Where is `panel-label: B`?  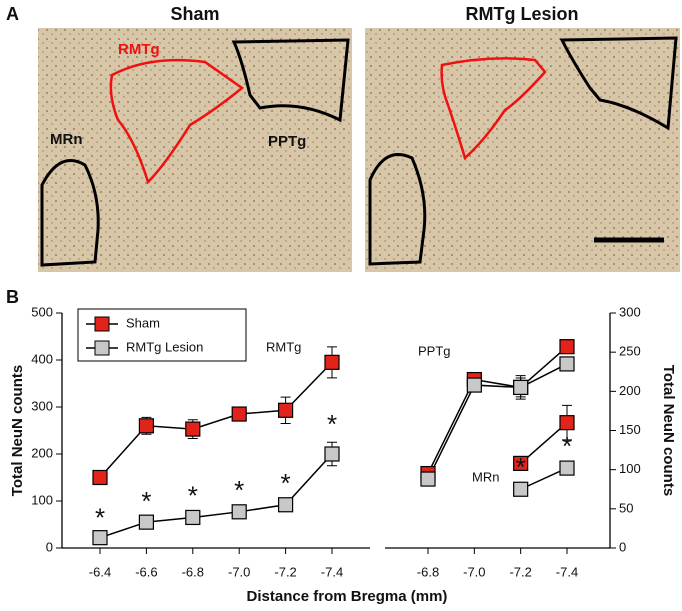
panel-label: B is located at coordinates (12, 297).